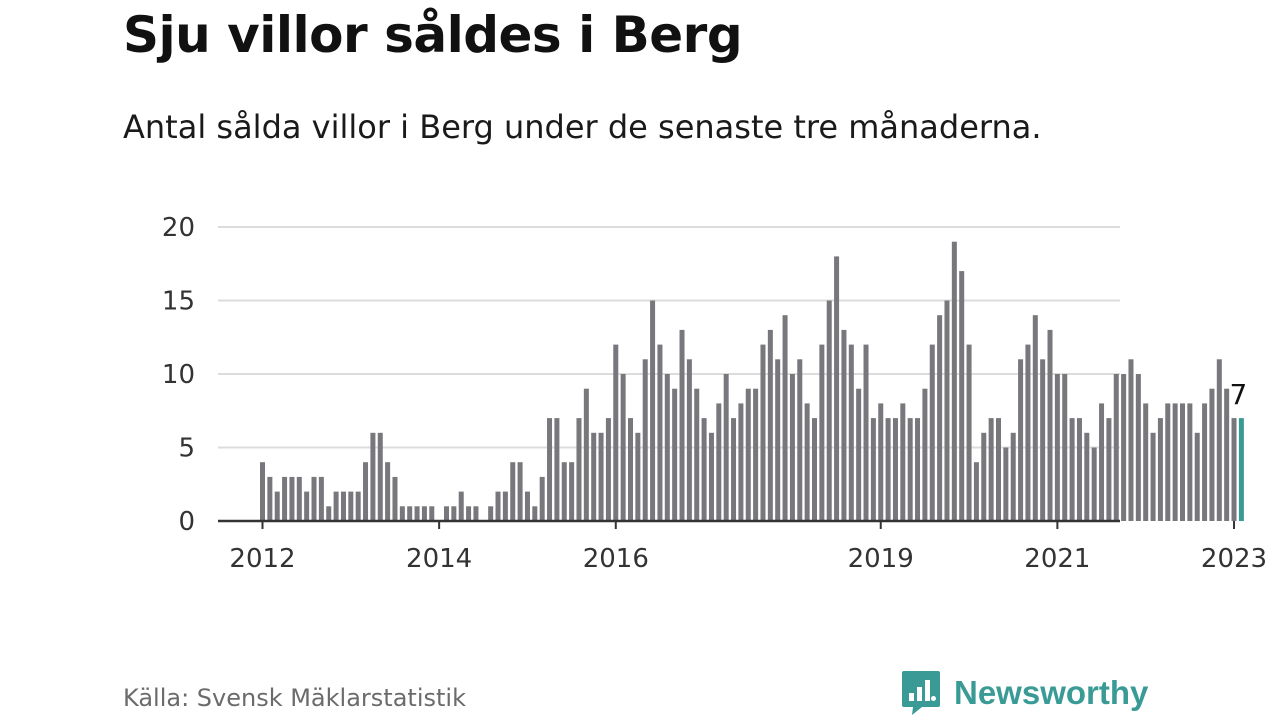  I want to click on x-tick-label: 2023, so click(1234, 559).